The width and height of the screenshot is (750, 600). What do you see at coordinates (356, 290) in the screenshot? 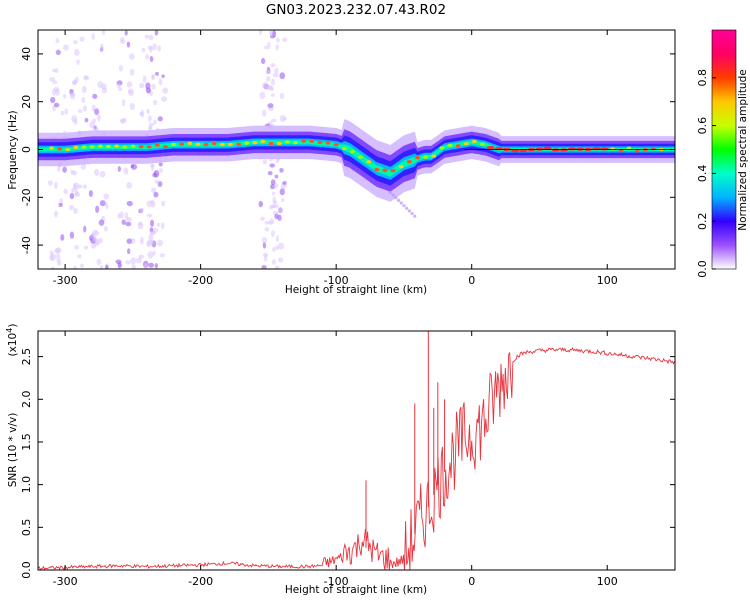
I see `spectrogram-x-axis-title: Height of straight line (km)` at bounding box center [356, 290].